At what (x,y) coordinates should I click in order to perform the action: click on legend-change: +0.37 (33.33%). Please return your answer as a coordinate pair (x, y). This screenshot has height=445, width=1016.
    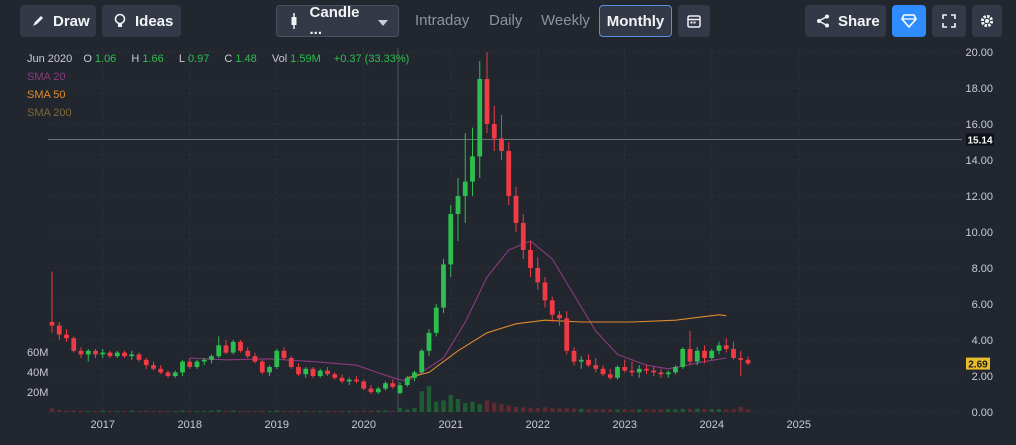
    Looking at the image, I should click on (371, 59).